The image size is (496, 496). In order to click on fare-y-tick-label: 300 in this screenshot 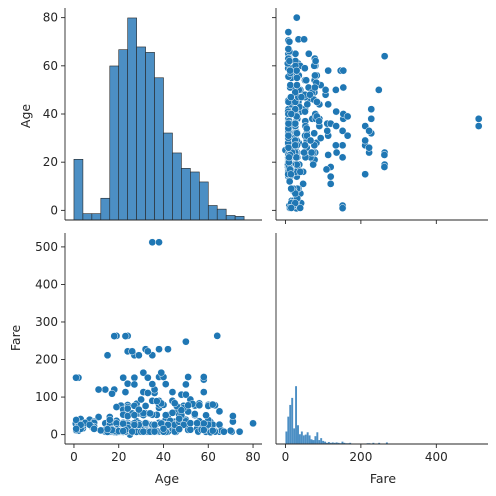, I will do `click(46, 322)`.